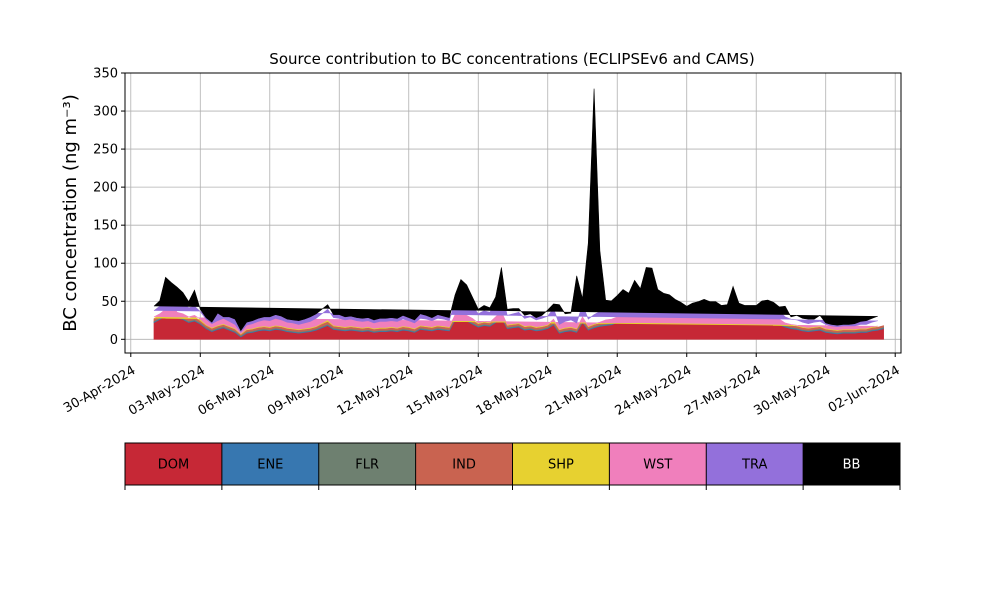  I want to click on legend-swatch-wst, so click(658, 464).